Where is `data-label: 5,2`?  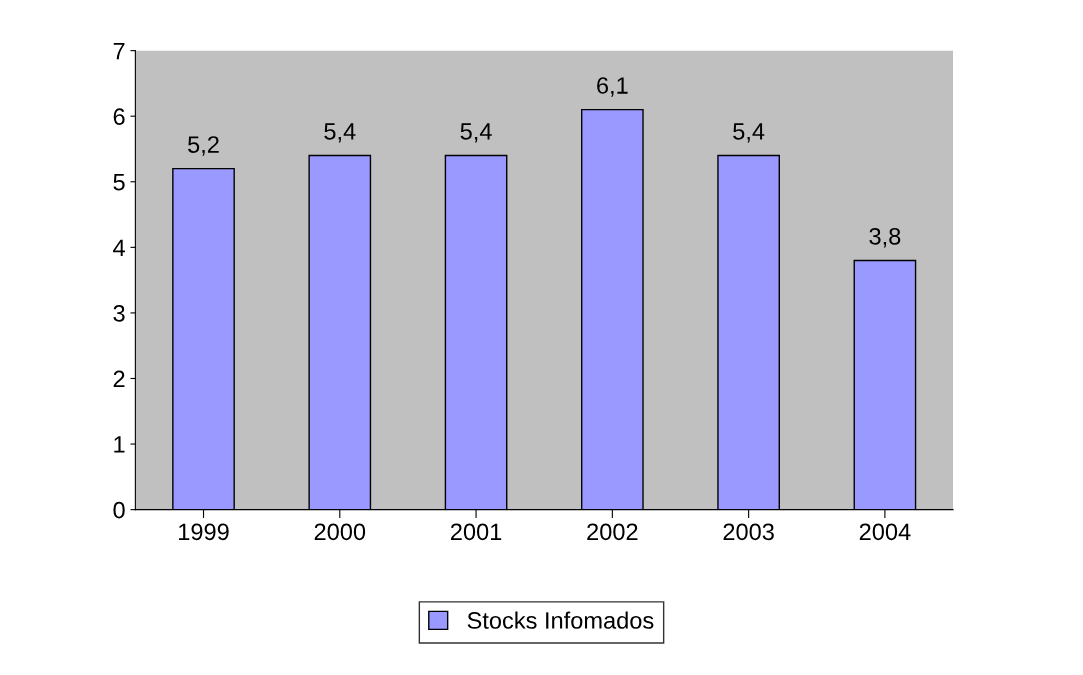
data-label: 5,2 is located at coordinates (203, 146).